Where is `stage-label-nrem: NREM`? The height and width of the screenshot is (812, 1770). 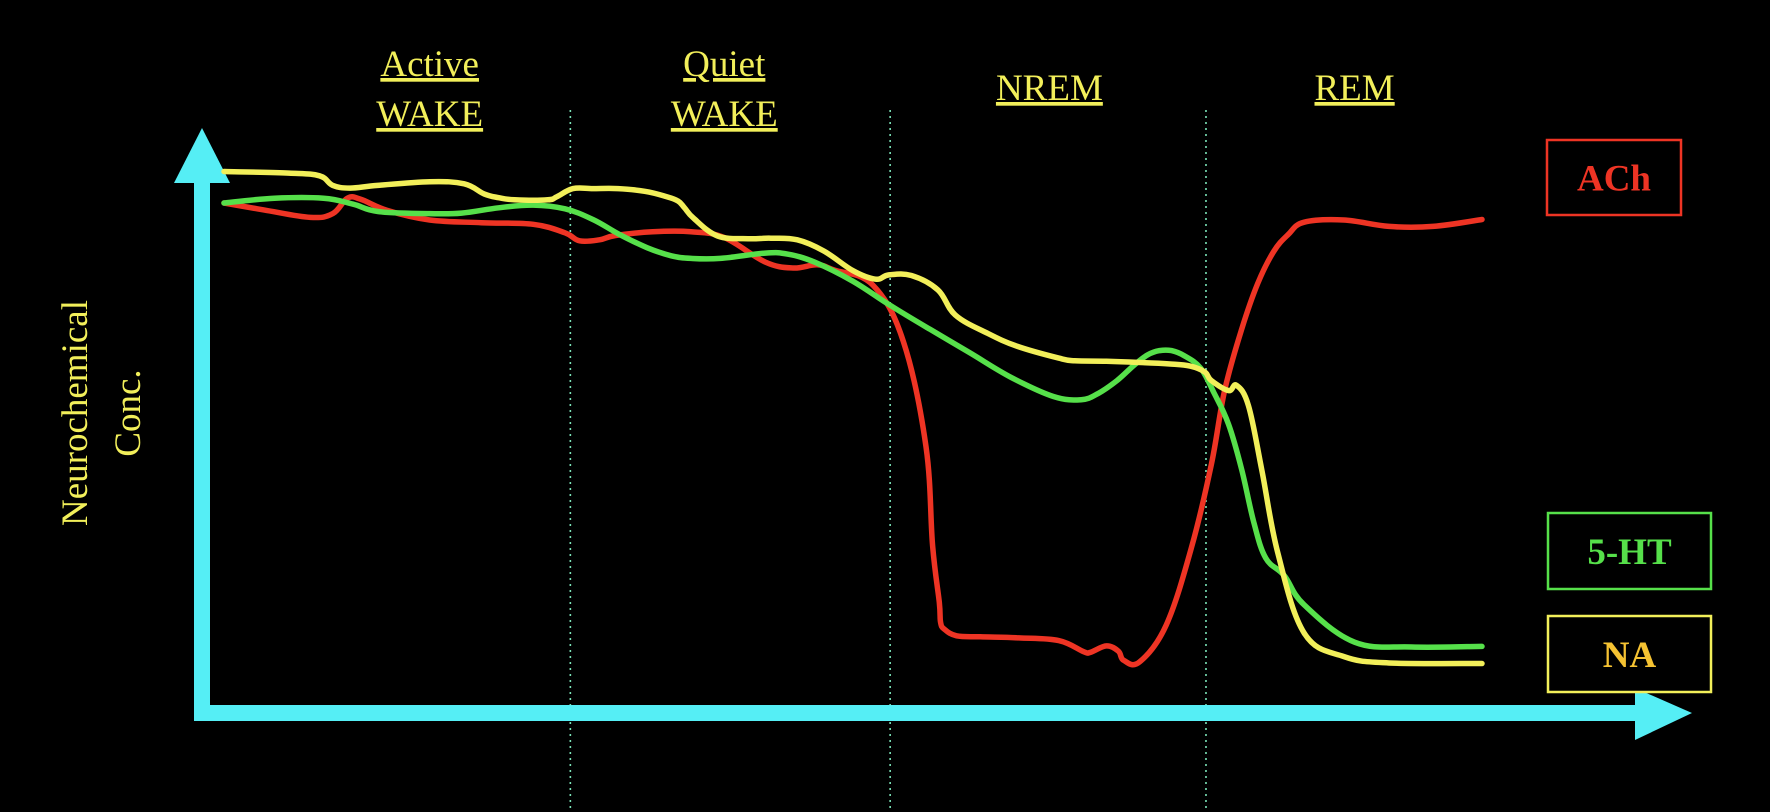
stage-label-nrem: NREM is located at coordinates (1049, 88).